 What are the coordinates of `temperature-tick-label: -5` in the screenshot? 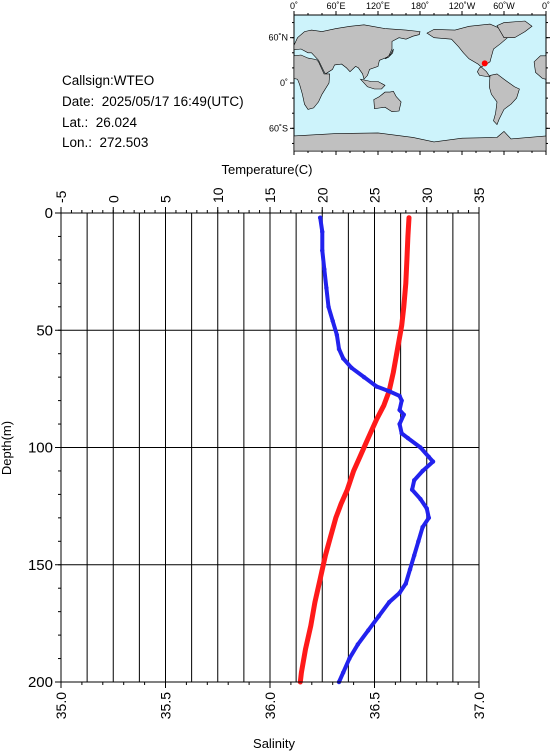 It's located at (61, 196).